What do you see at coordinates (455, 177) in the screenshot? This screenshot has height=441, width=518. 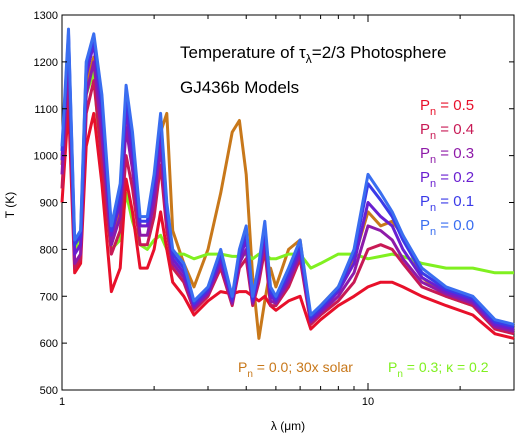 I see `legend-entry-value: = 0.2` at bounding box center [455, 177].